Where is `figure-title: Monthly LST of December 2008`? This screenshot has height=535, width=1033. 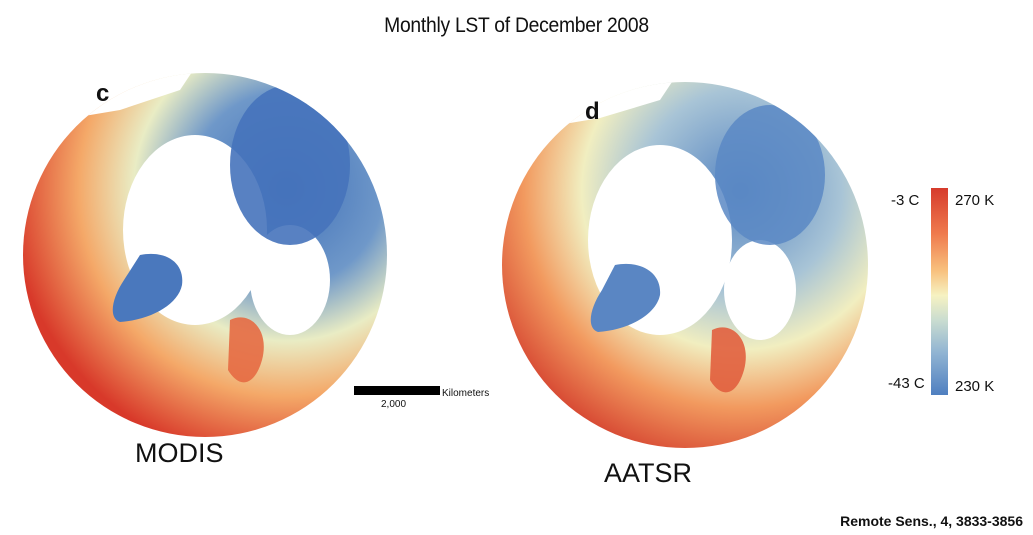
figure-title: Monthly LST of December 2008 is located at coordinates (516, 25).